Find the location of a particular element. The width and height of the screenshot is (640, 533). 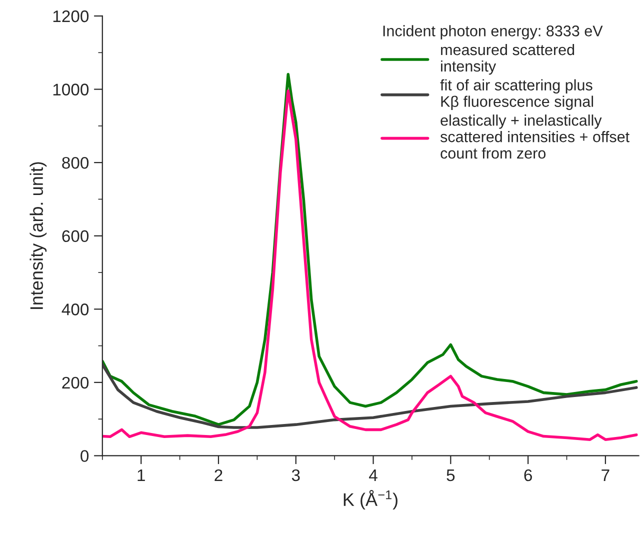

y-tick-label: 1200 is located at coordinates (71, 16).